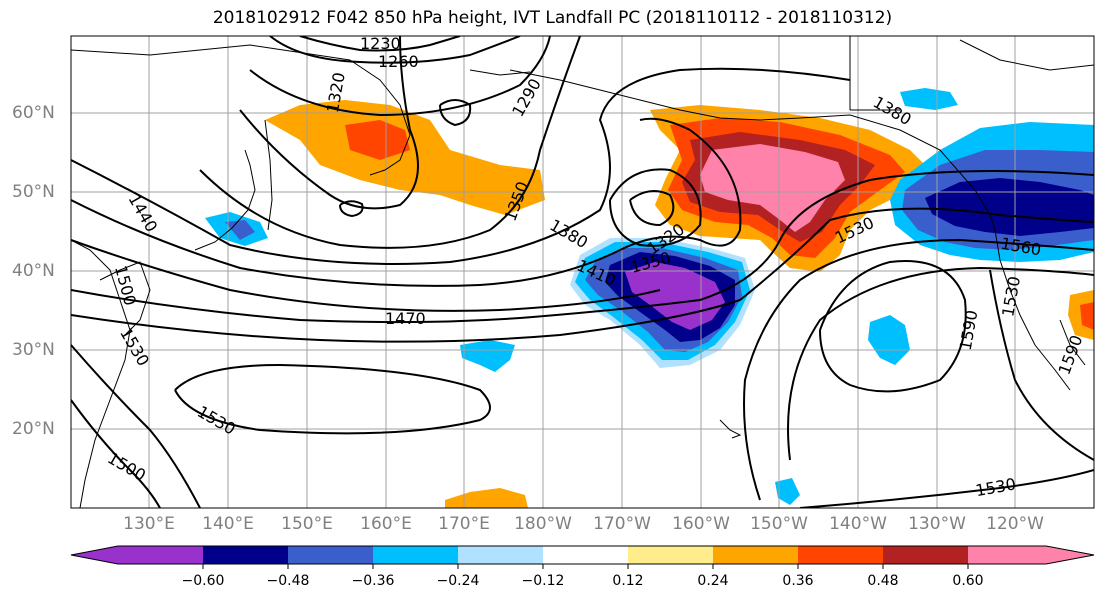 This screenshot has height=601, width=1105. I want to click on contour-1530-east, so click(918, 369).